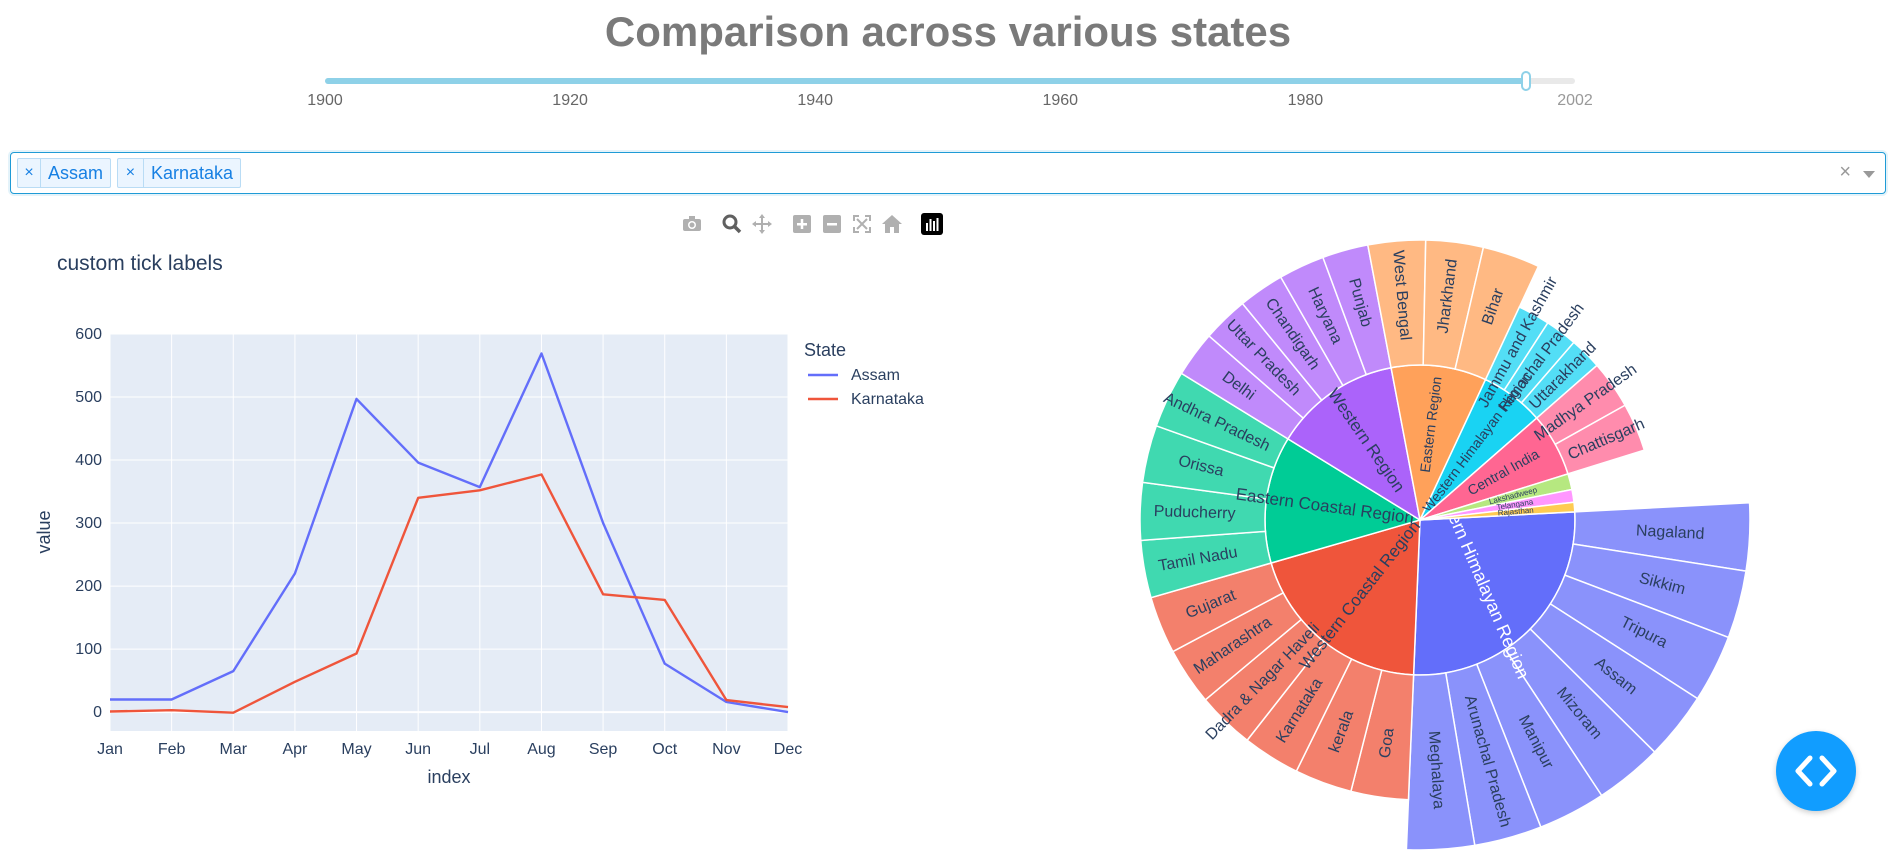  I want to click on tag-label: Karnataka, so click(191, 172).